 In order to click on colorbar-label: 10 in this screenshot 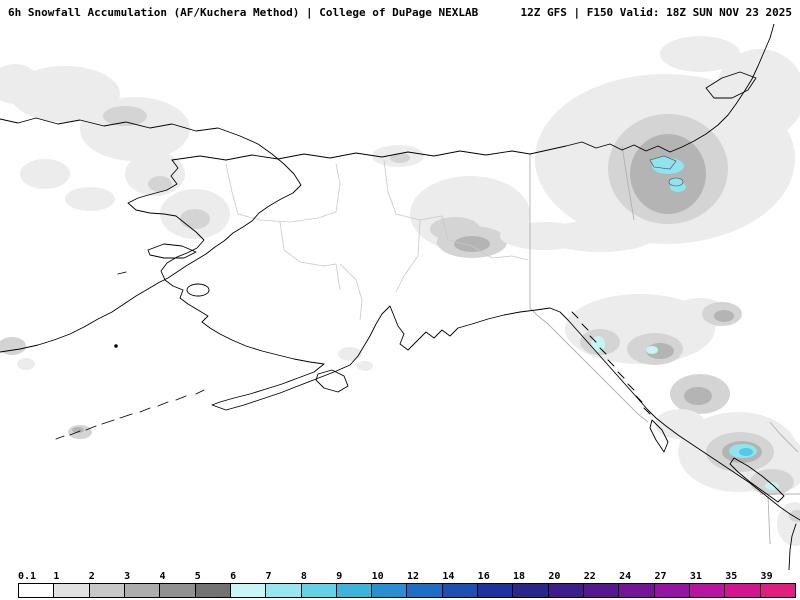, I will do `click(377, 576)`.